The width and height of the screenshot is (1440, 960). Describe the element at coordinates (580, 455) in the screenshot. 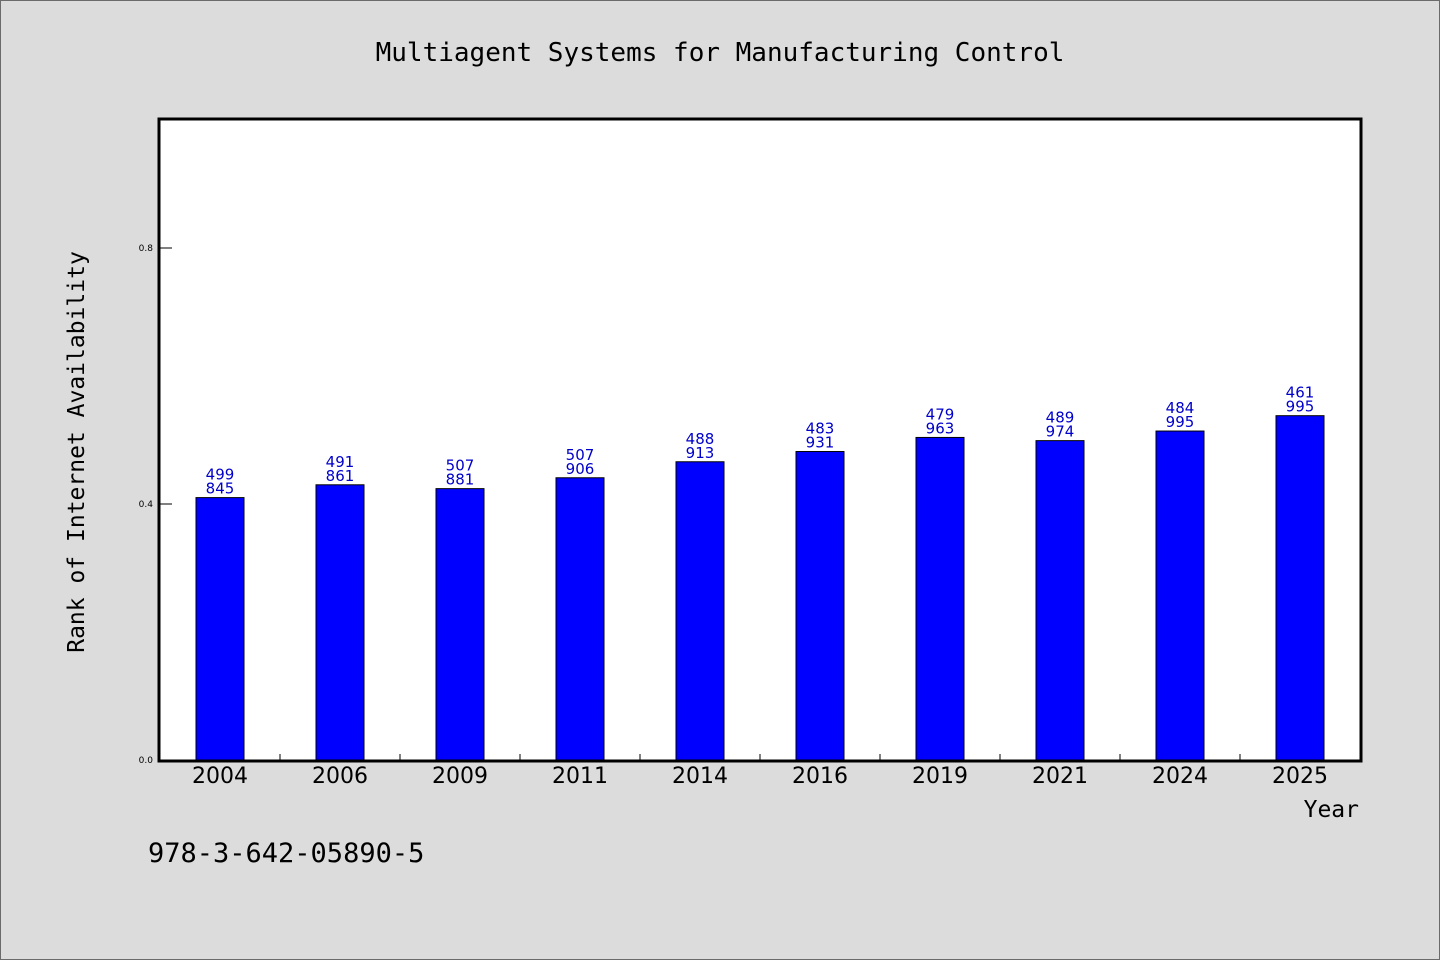

I see `bar-data-label-2011-1: 507` at that location.